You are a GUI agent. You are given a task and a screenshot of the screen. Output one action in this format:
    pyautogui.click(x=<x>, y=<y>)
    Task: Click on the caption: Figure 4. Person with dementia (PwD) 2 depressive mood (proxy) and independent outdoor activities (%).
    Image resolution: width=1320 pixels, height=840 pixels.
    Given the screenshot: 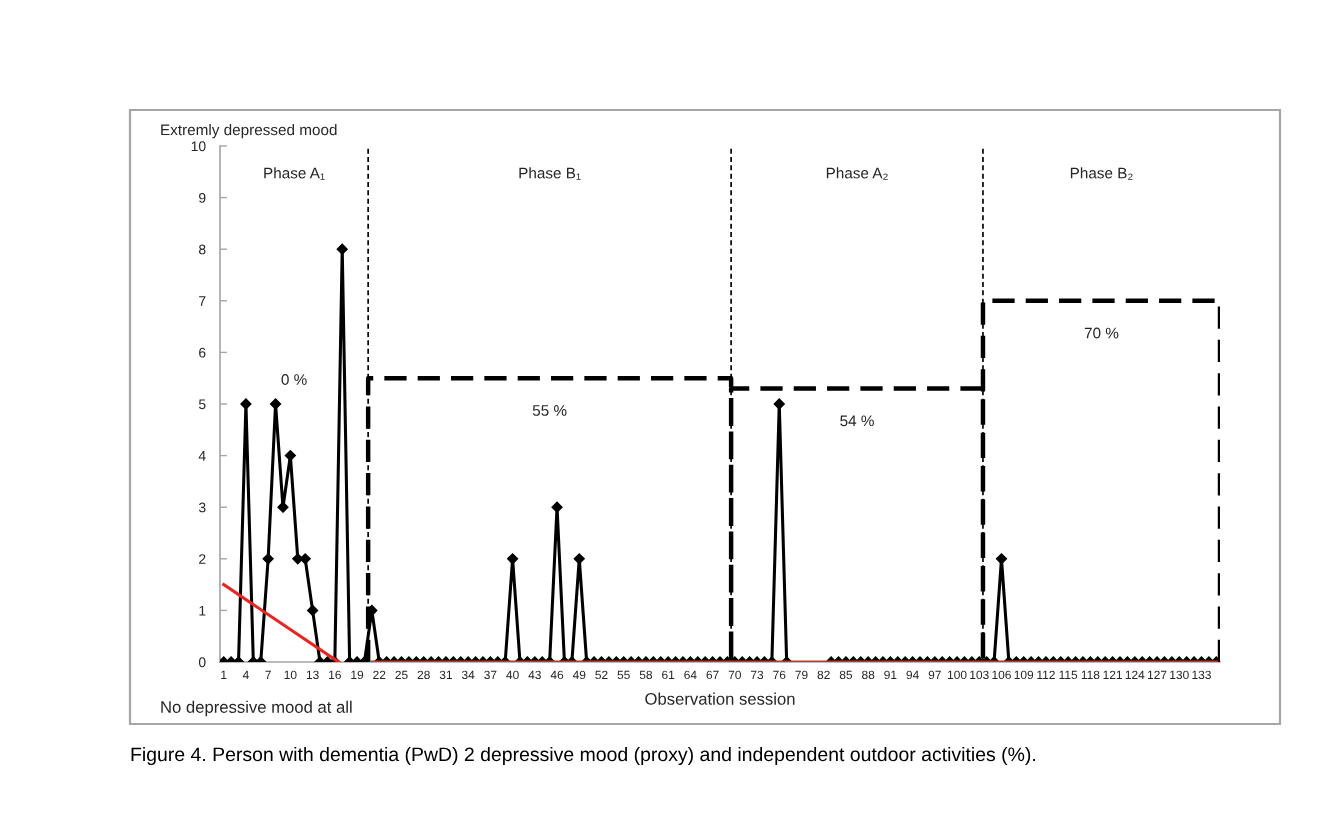 What is the action you would take?
    pyautogui.click(x=583, y=756)
    